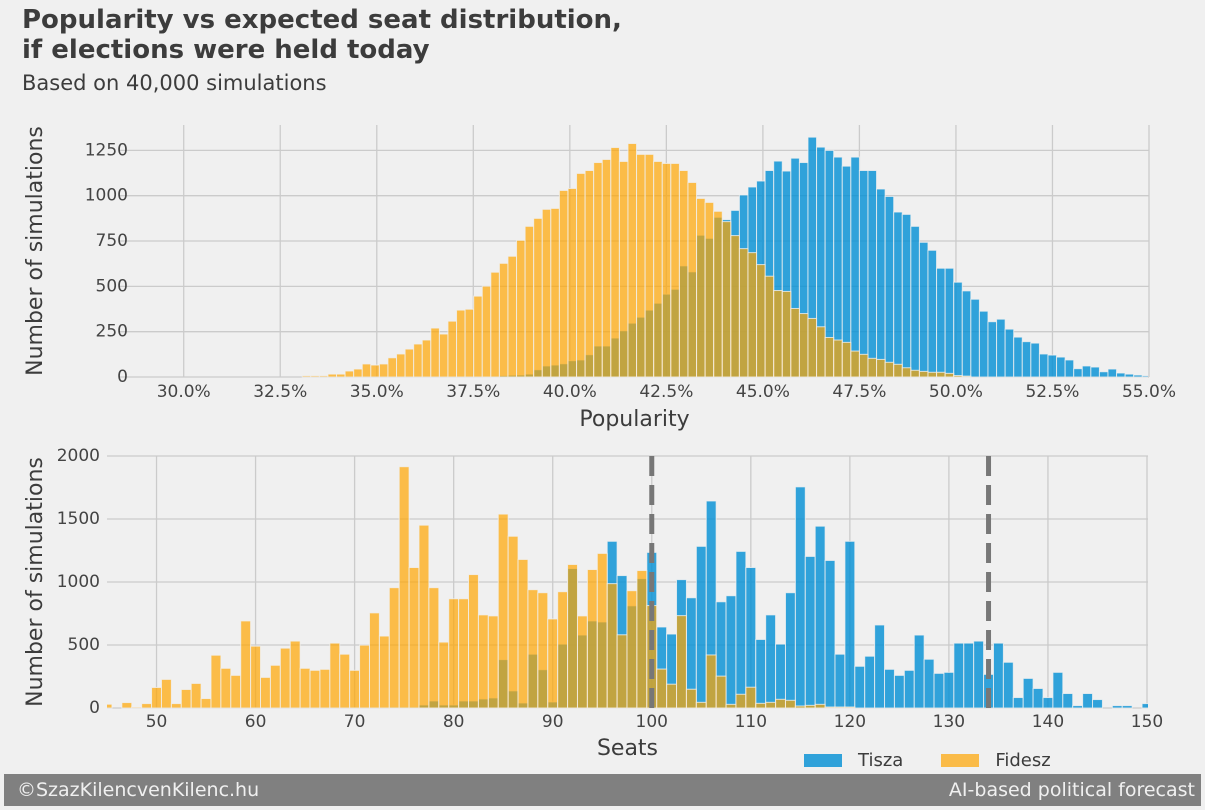 The width and height of the screenshot is (1205, 810). Describe the element at coordinates (226, 50) in the screenshot. I see `title-line-2: if elections were held today` at that location.